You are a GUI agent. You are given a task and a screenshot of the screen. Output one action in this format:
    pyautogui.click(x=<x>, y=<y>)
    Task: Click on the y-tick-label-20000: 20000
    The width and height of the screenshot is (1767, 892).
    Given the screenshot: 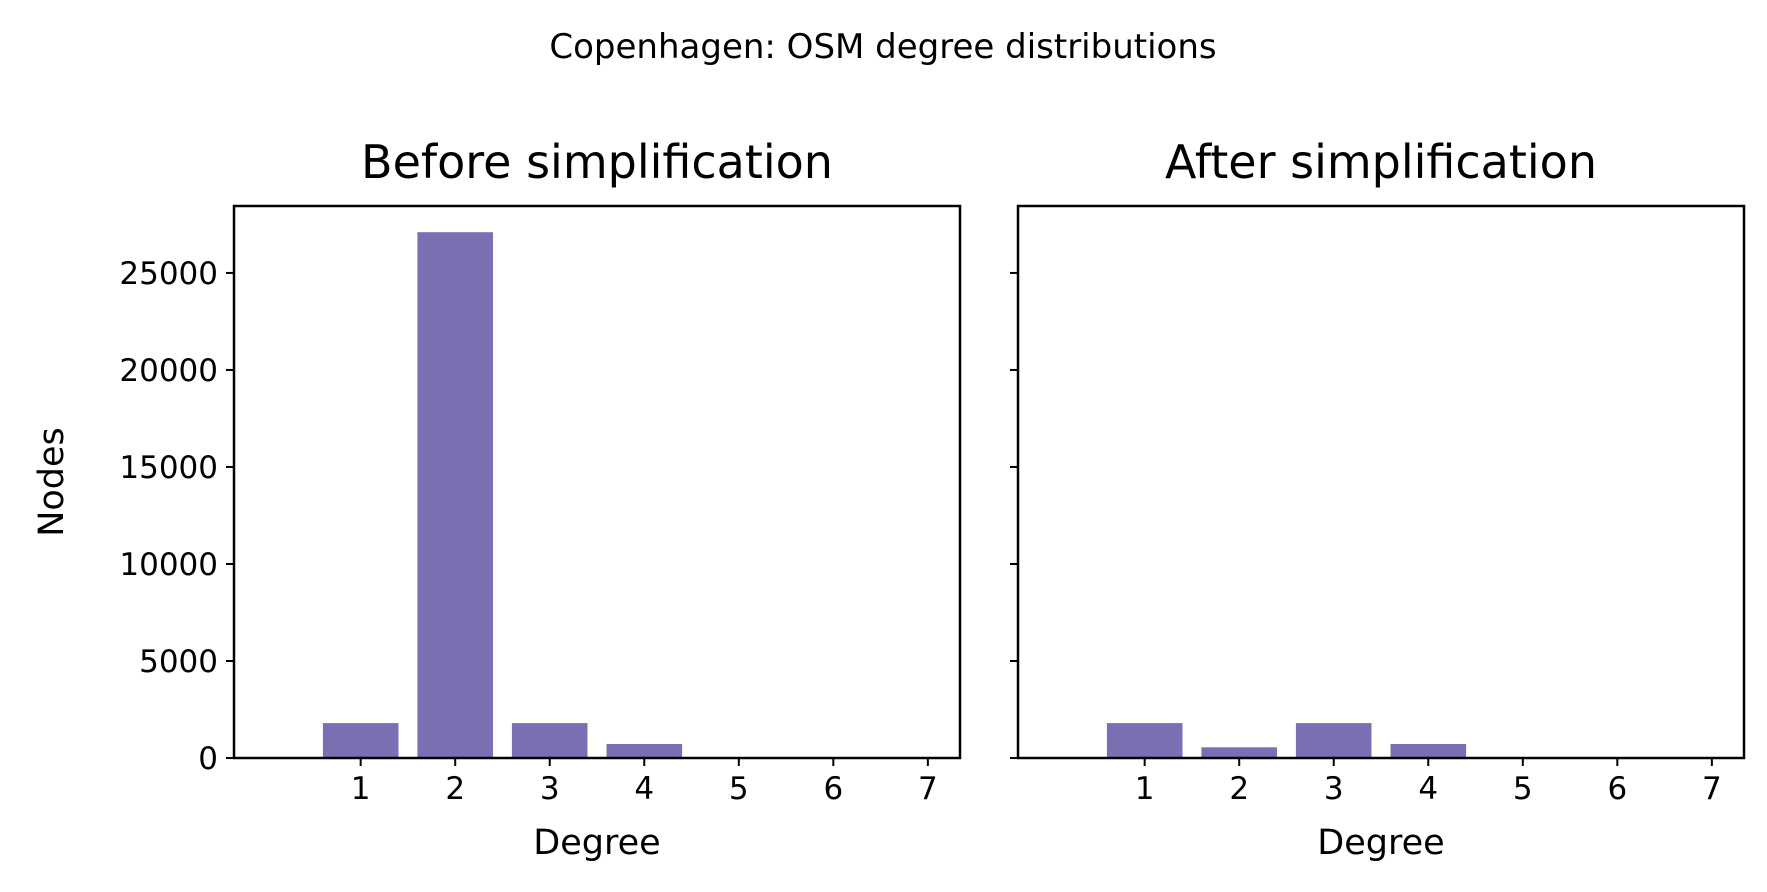 What is the action you would take?
    pyautogui.click(x=168, y=371)
    